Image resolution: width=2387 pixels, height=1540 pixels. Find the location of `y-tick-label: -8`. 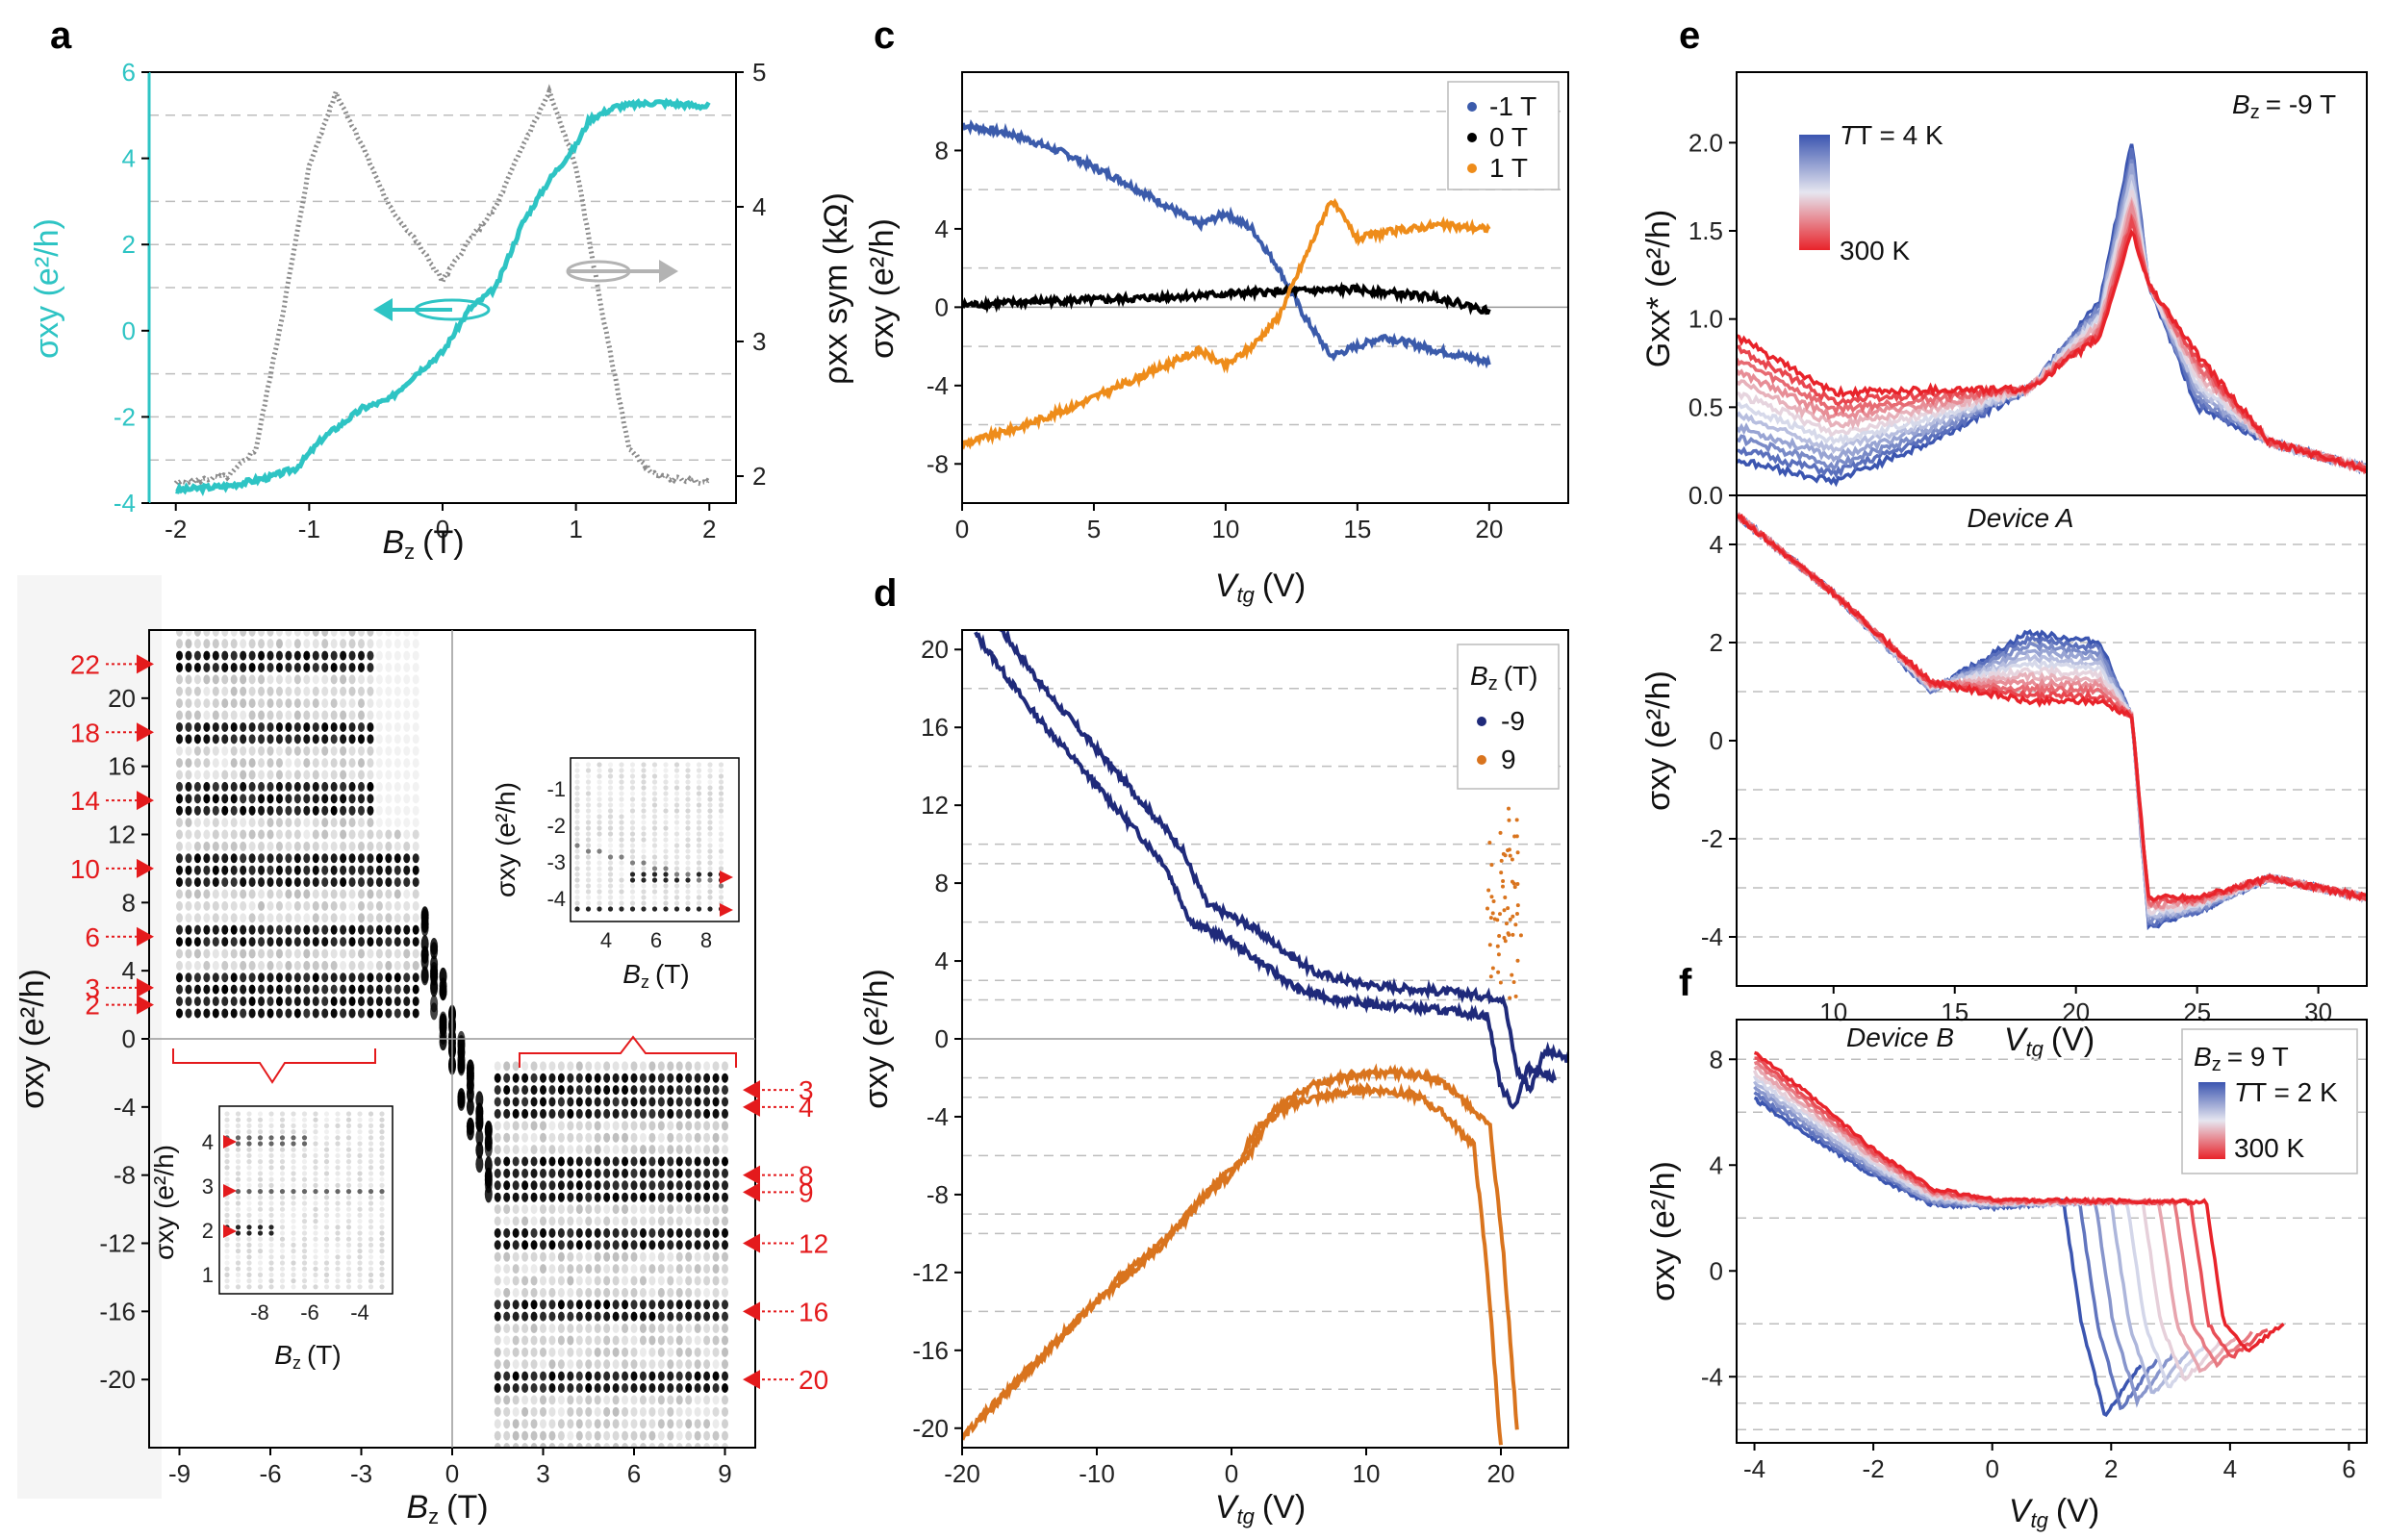

y-tick-label: -8 is located at coordinates (938, 463).